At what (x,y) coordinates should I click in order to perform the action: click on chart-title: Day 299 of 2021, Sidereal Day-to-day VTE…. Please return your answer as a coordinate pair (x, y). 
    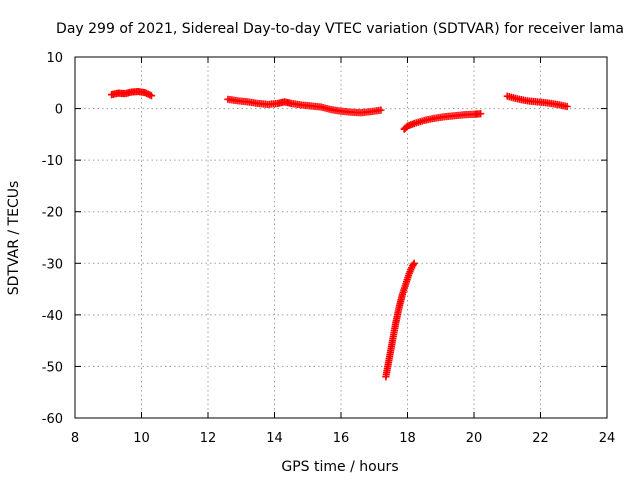
    Looking at the image, I should click on (340, 29).